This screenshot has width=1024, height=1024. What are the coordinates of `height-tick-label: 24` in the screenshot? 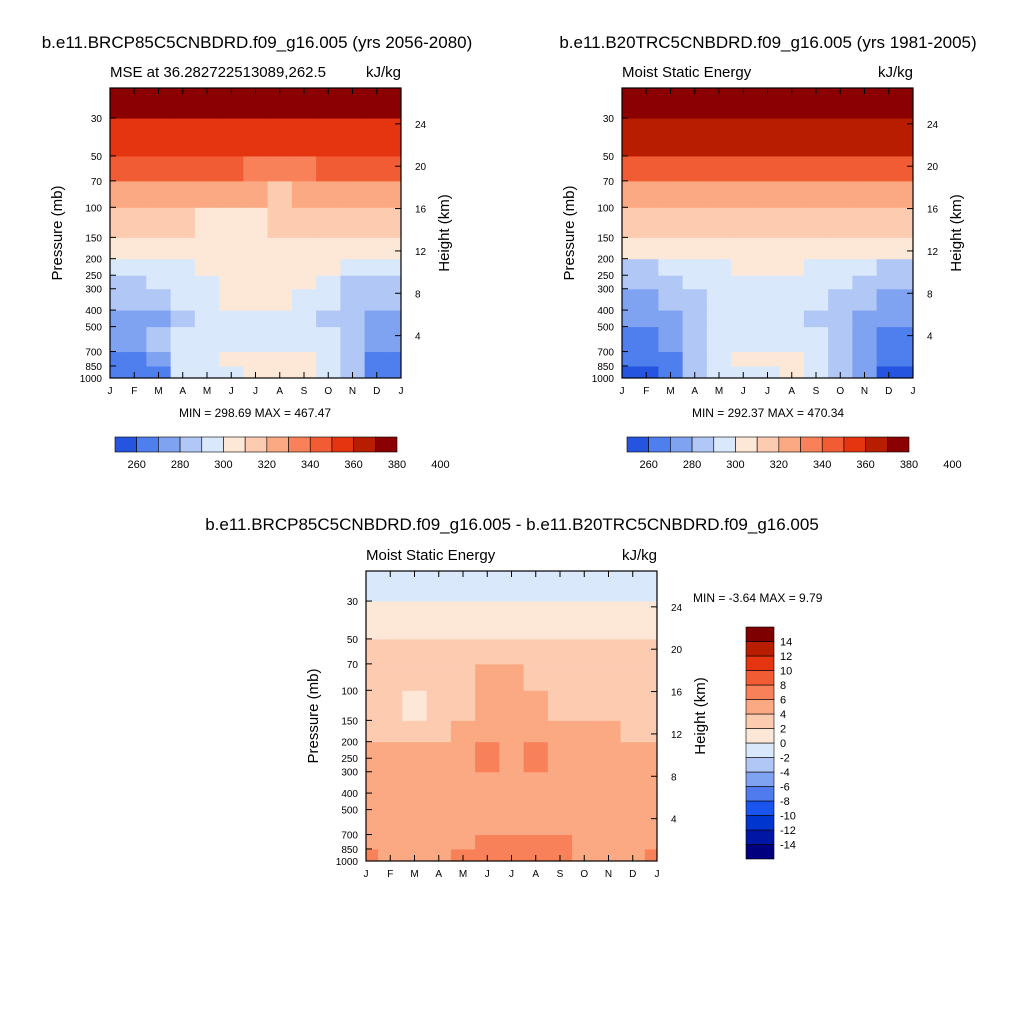 It's located at (421, 125).